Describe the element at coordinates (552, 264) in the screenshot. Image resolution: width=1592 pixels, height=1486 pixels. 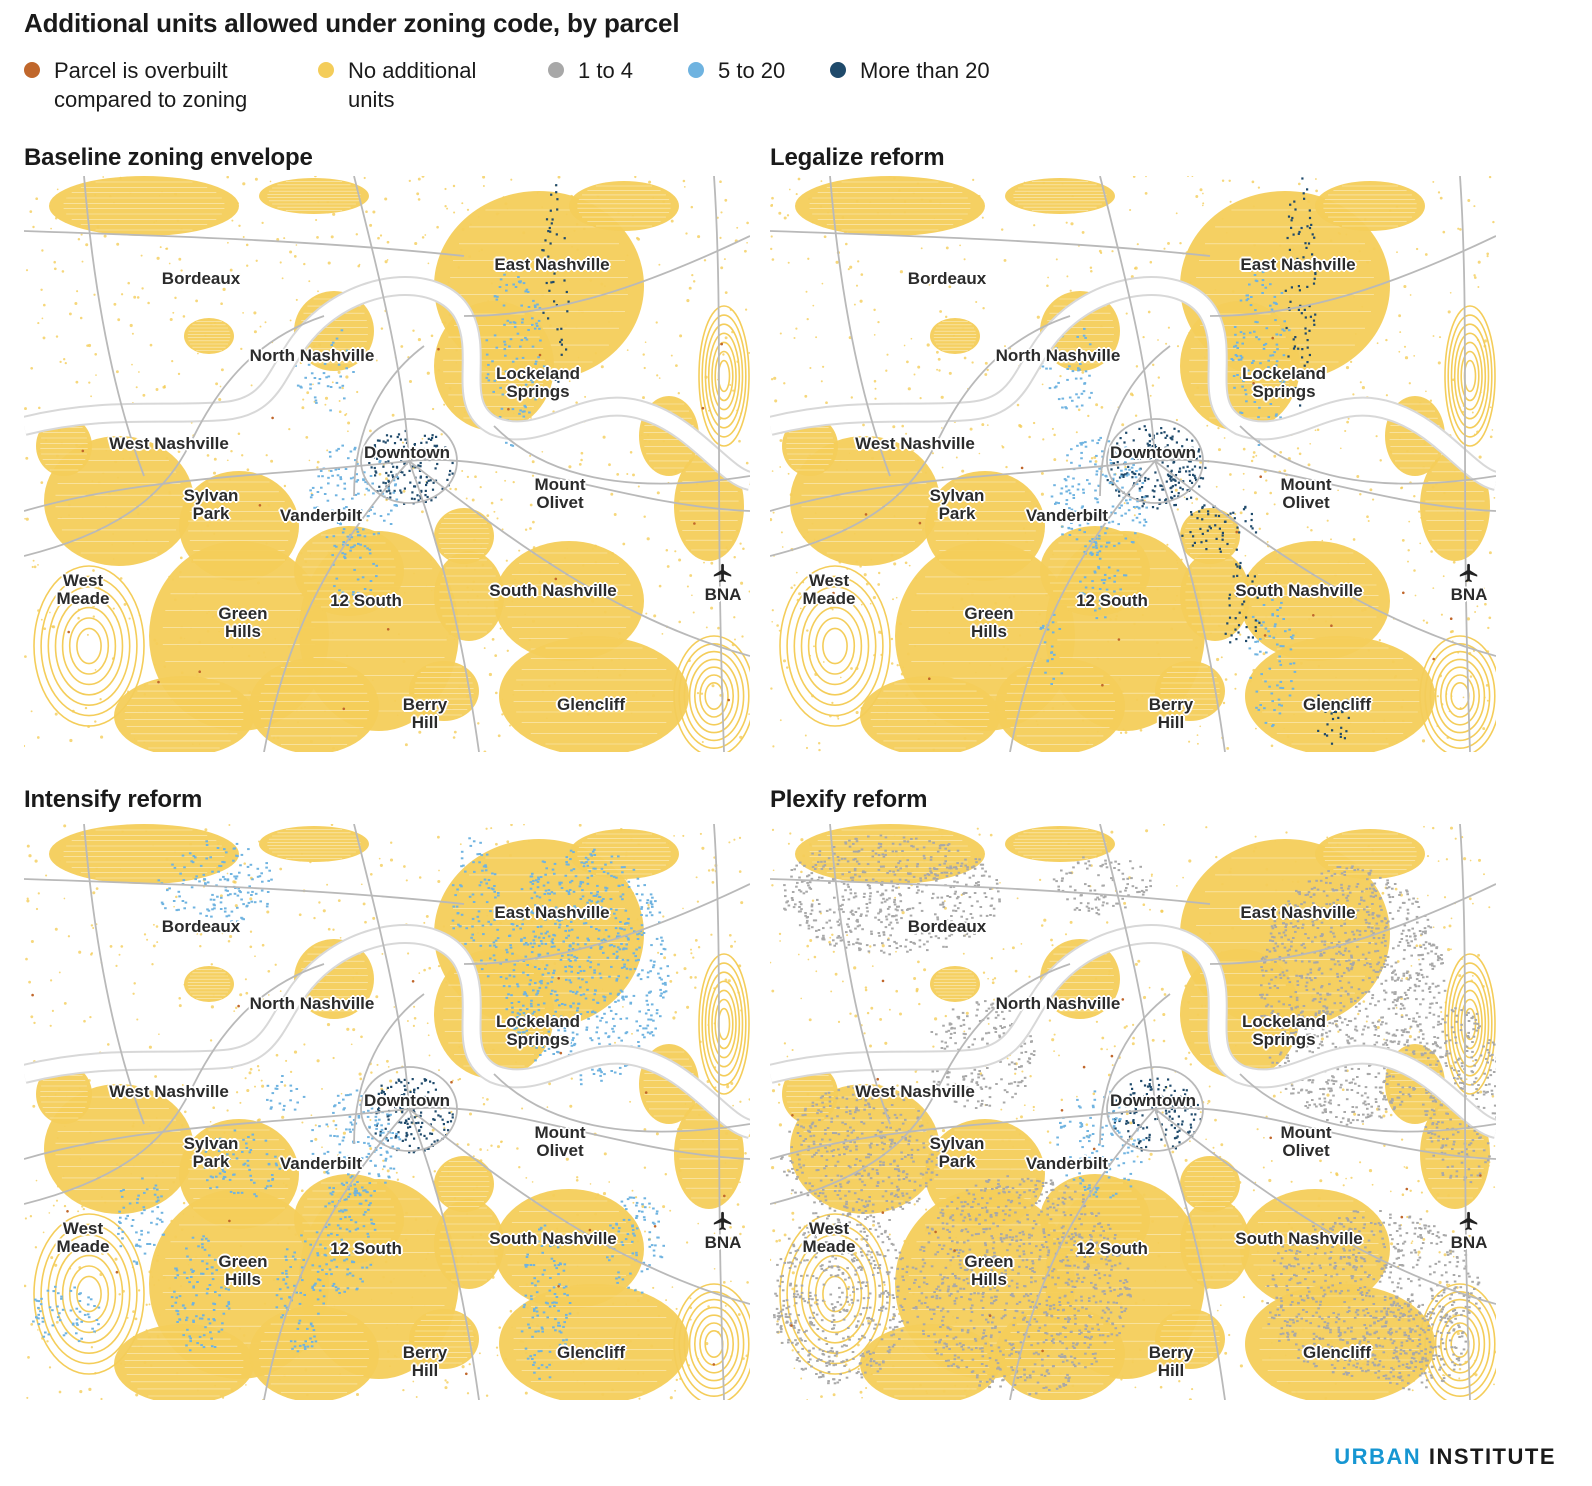
I see `place-label-line: East Nashville` at that location.